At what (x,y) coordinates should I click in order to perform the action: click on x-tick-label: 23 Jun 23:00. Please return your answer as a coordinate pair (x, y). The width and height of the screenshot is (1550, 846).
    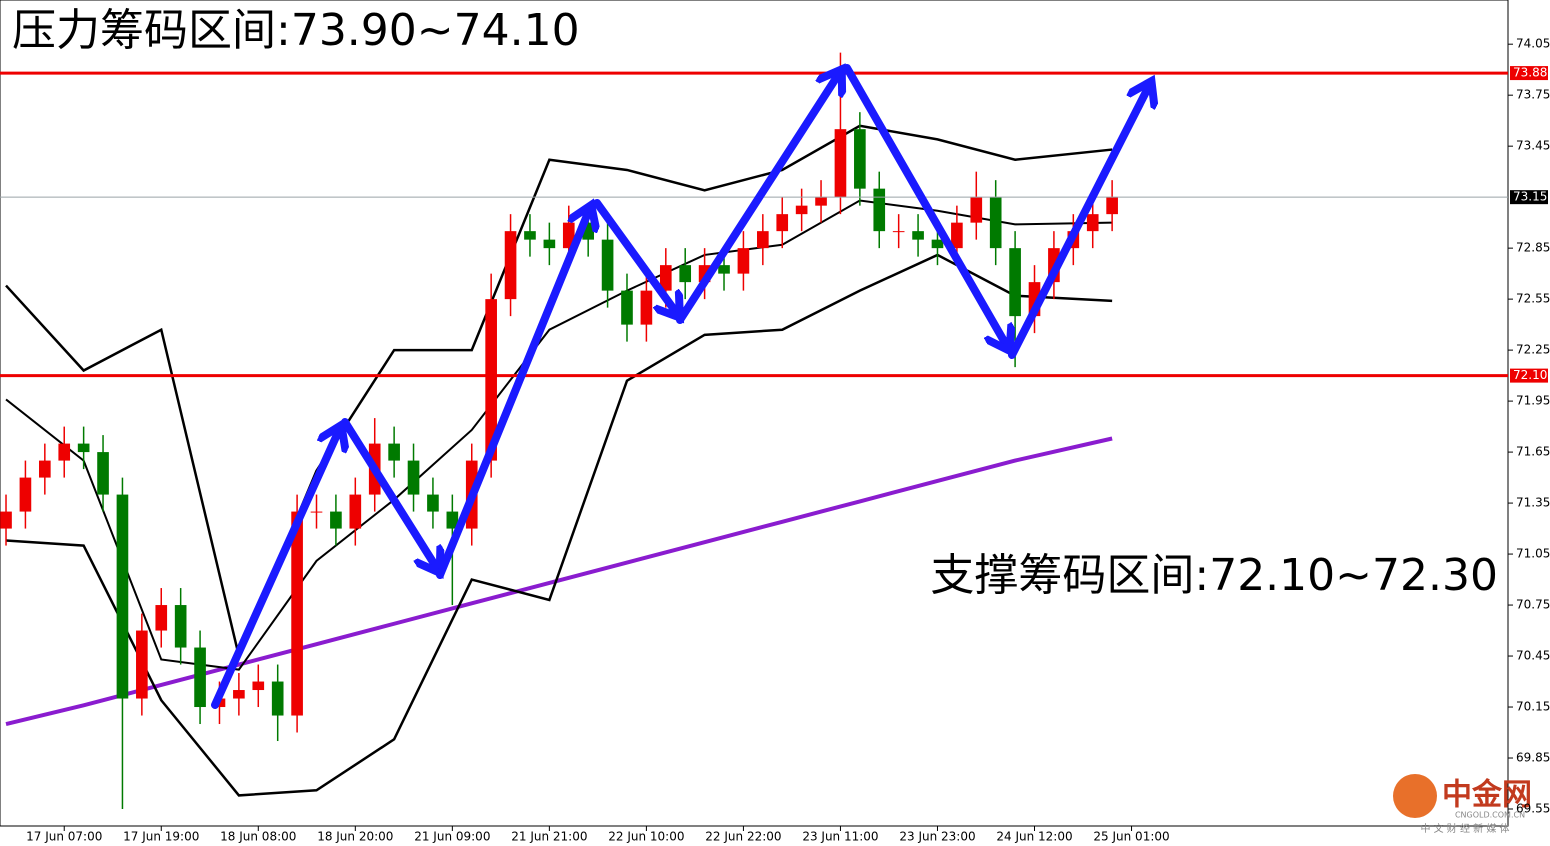
    Looking at the image, I should click on (937, 837).